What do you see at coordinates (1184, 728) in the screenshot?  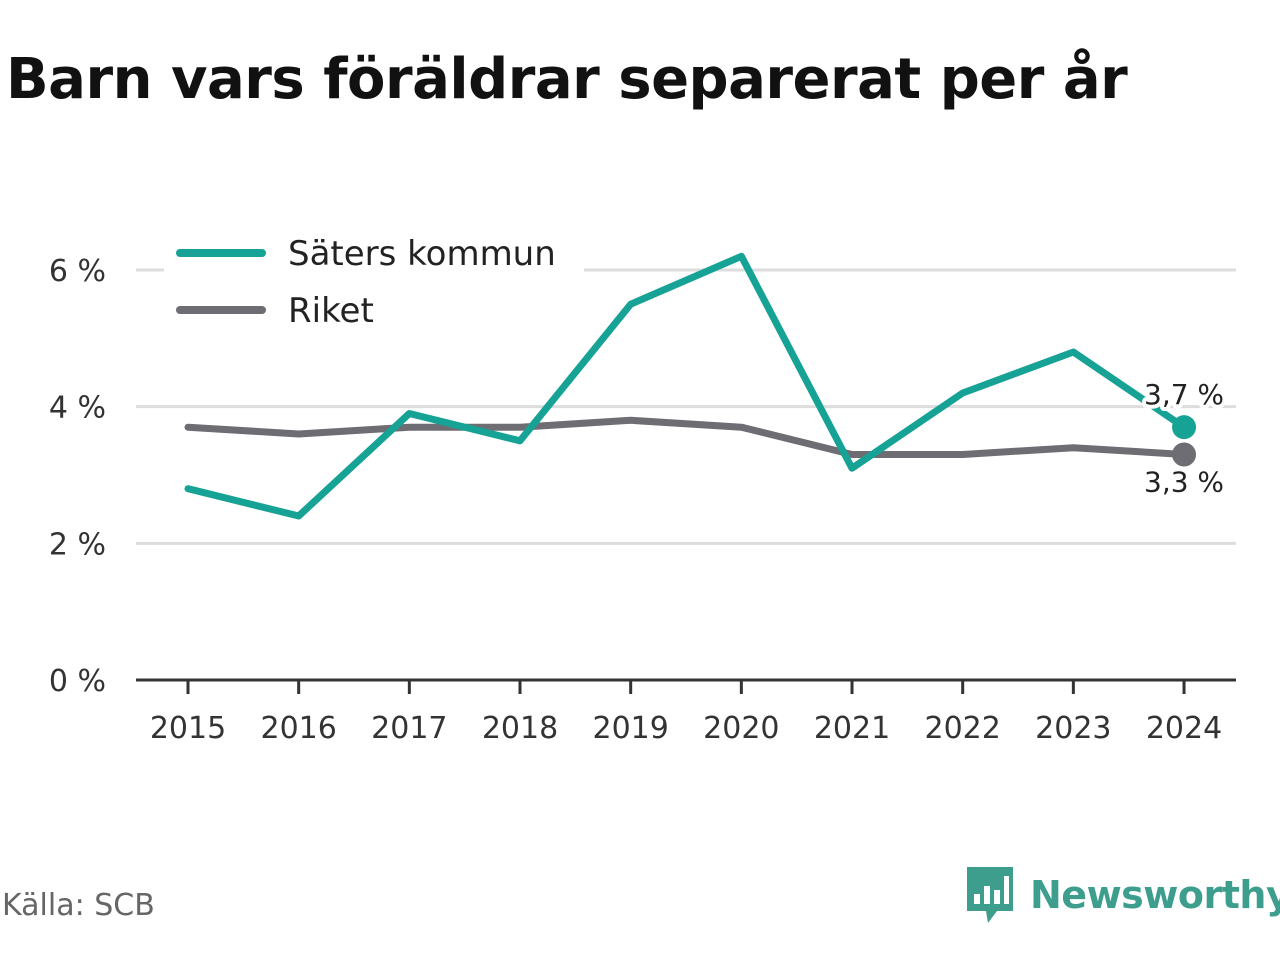 I see `x-tick-label-9: 2024` at bounding box center [1184, 728].